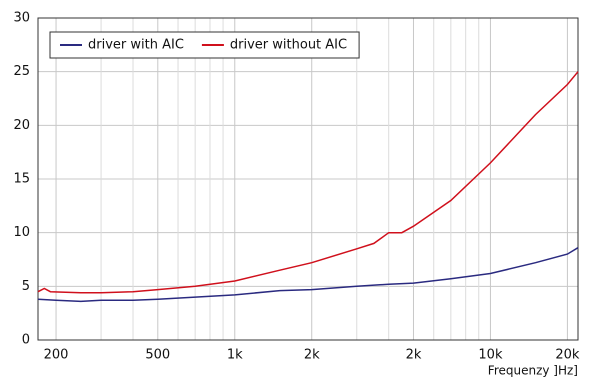 The image size is (598, 381). I want to click on y-tick-label: 0, so click(26, 340).